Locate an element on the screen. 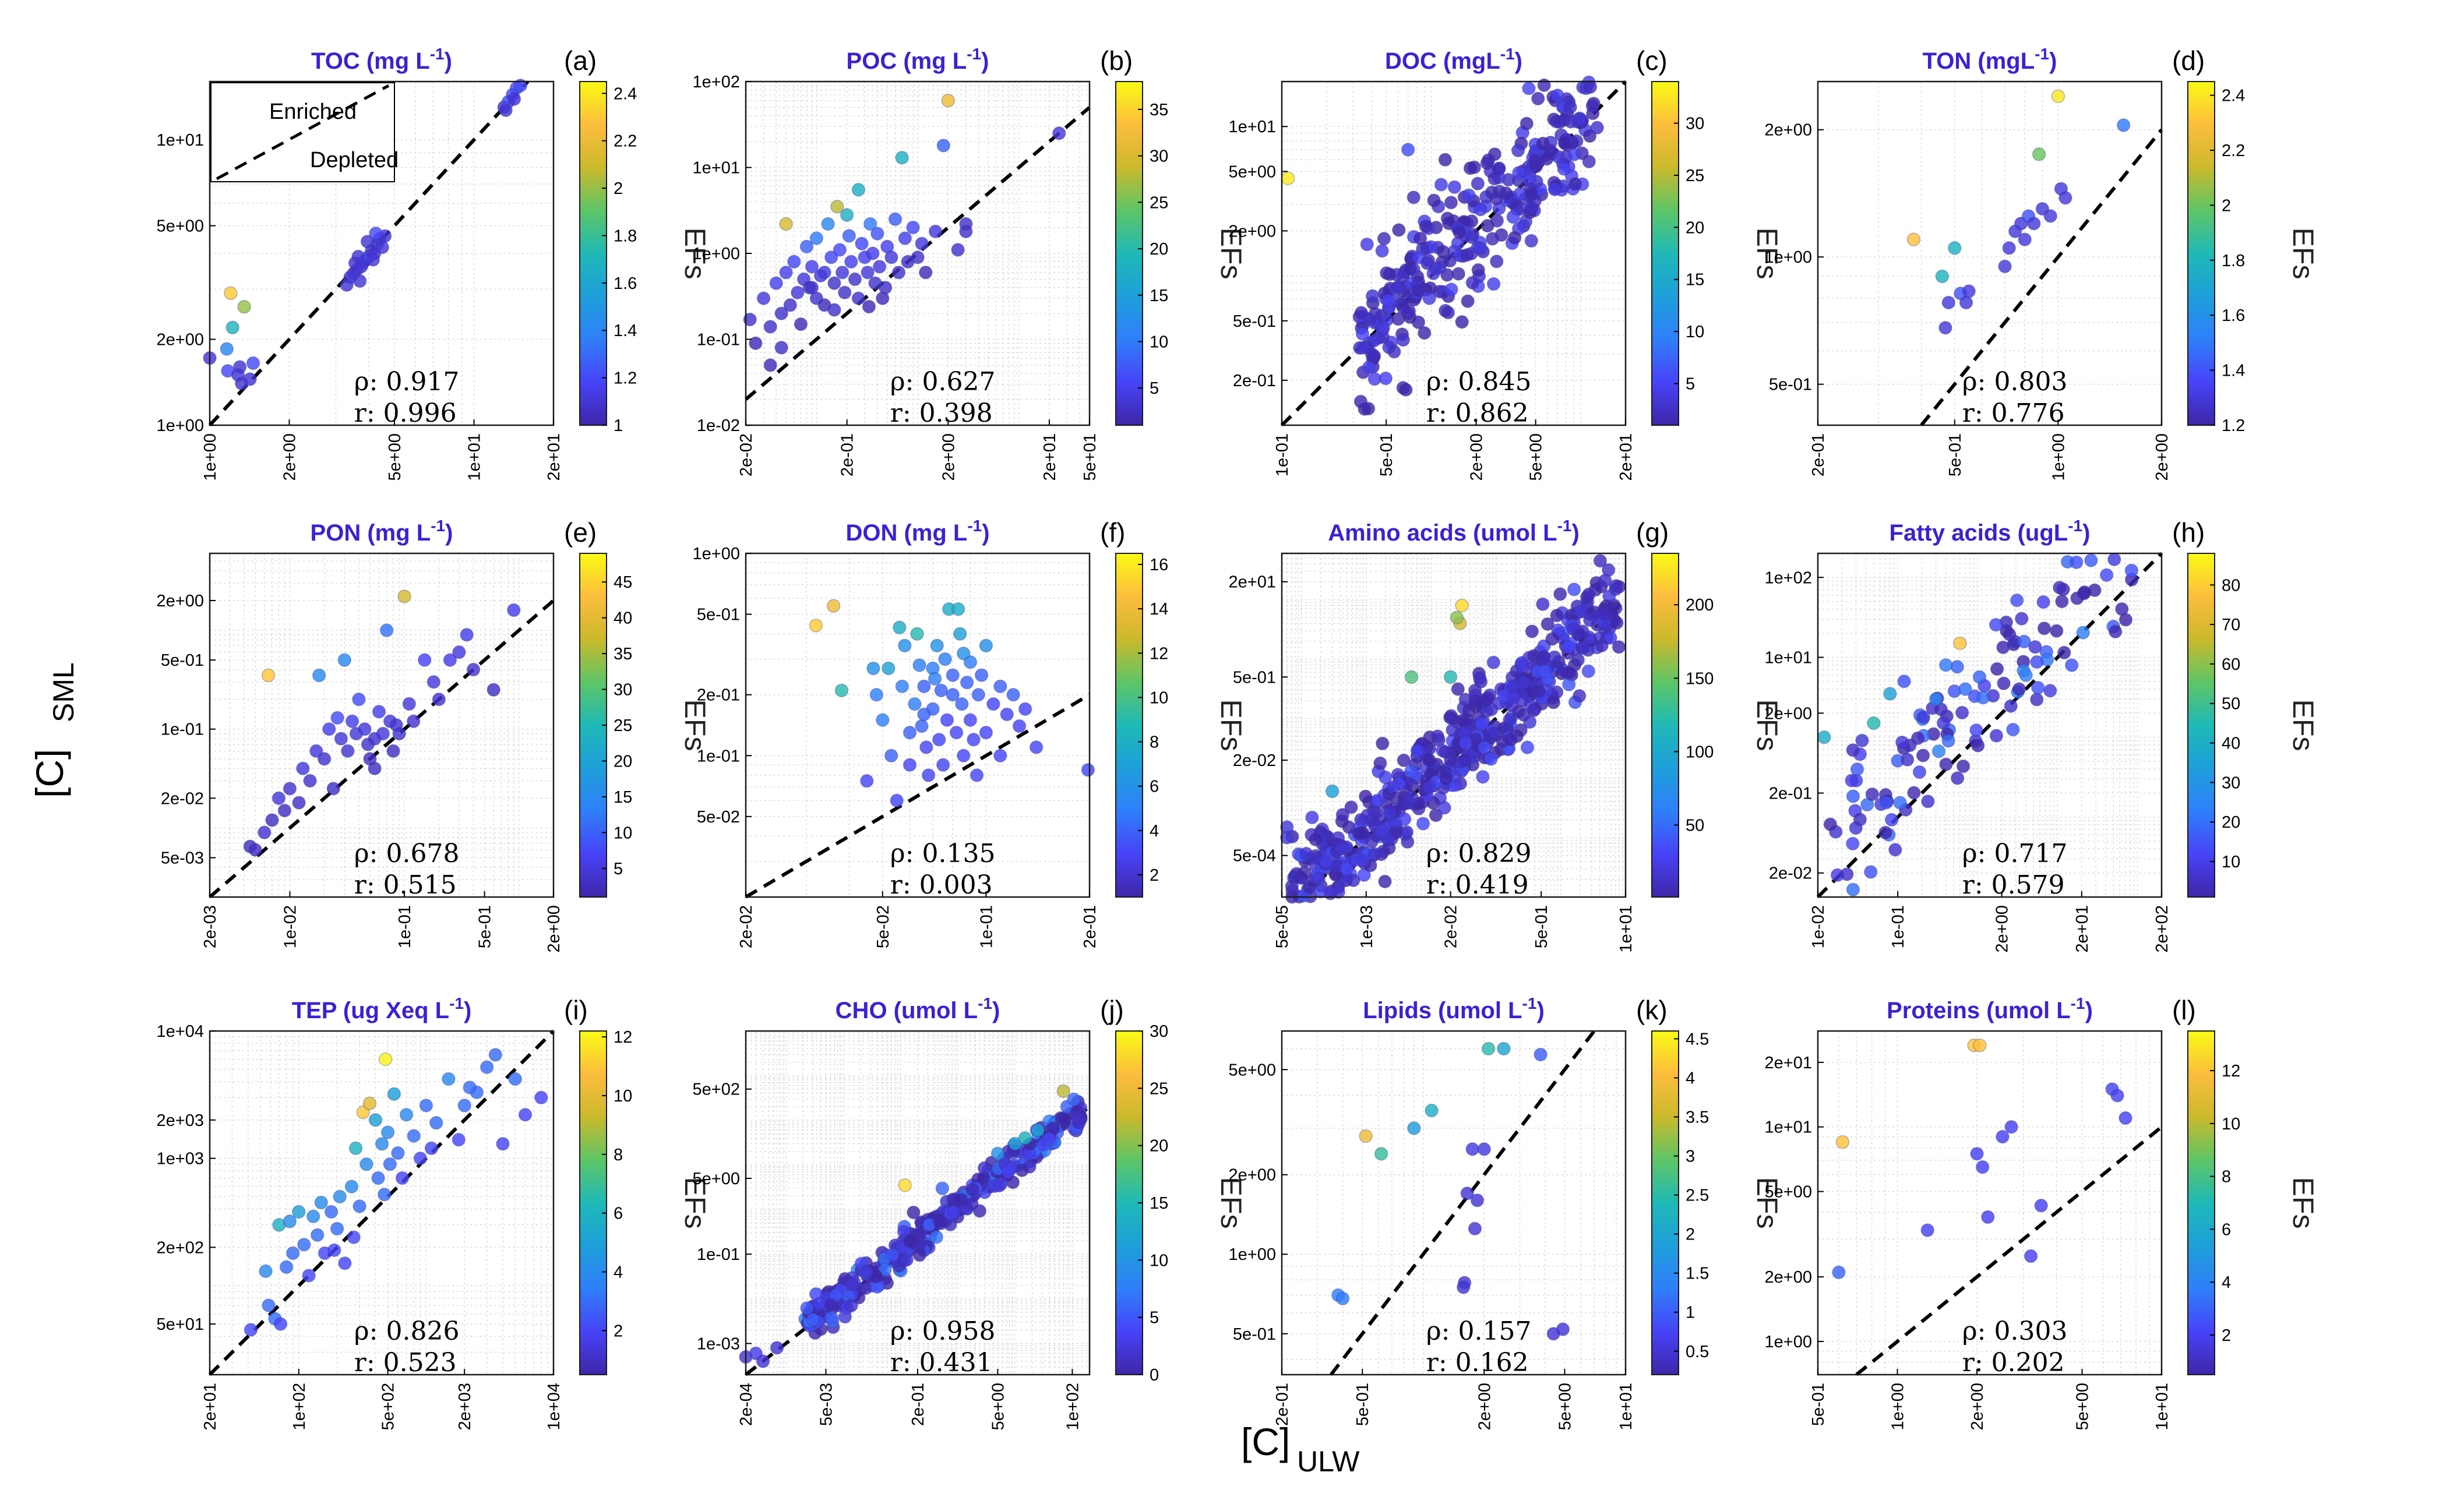 The image size is (2464, 1490). y-tick-label: 2e+02 is located at coordinates (180, 1247).